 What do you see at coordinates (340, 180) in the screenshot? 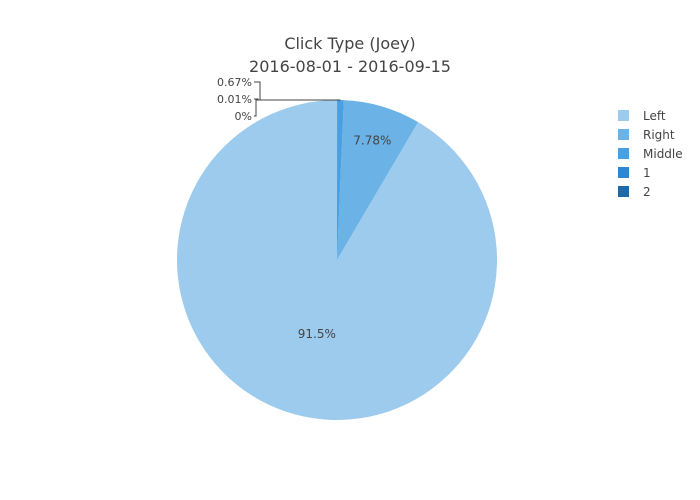
I see `pie-slice-middle` at bounding box center [340, 180].